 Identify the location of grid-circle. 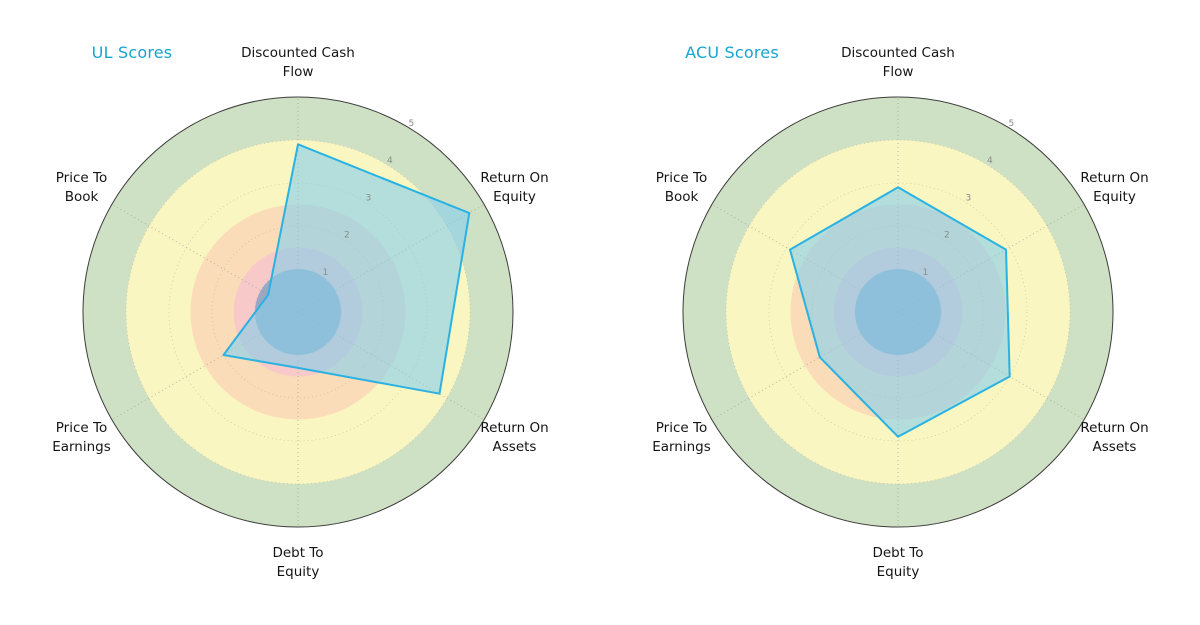
(898, 312).